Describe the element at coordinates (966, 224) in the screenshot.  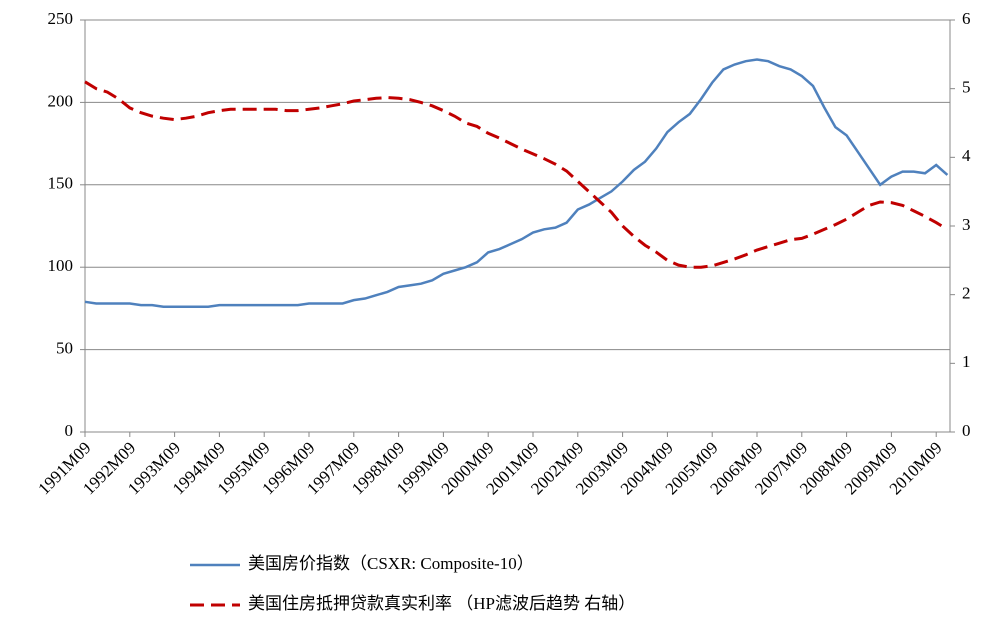
I see `y2-tick-label: 3` at that location.